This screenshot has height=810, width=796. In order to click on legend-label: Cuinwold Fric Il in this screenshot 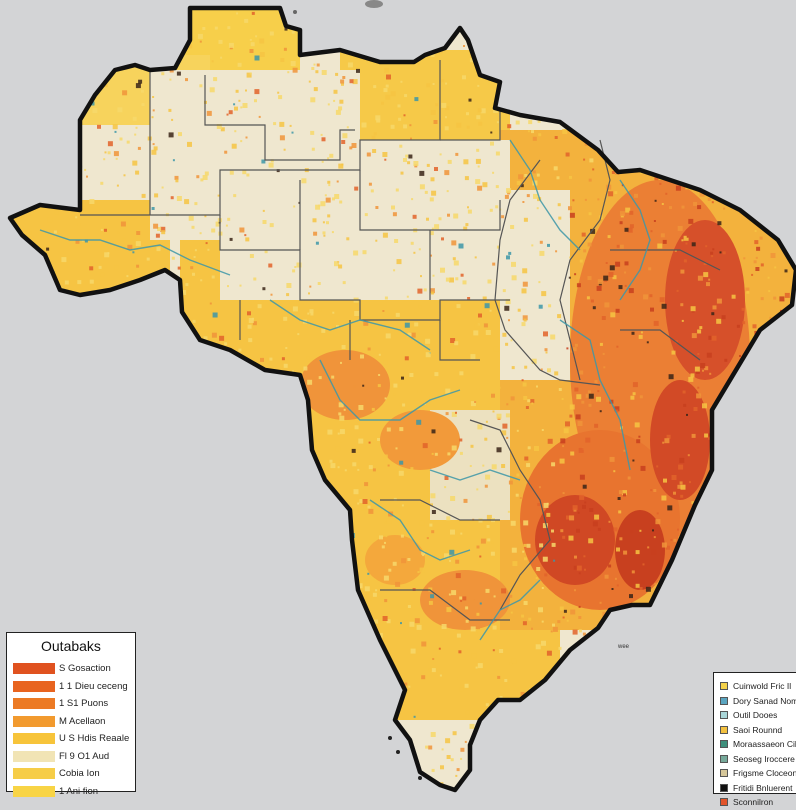, I will do `click(762, 686)`.